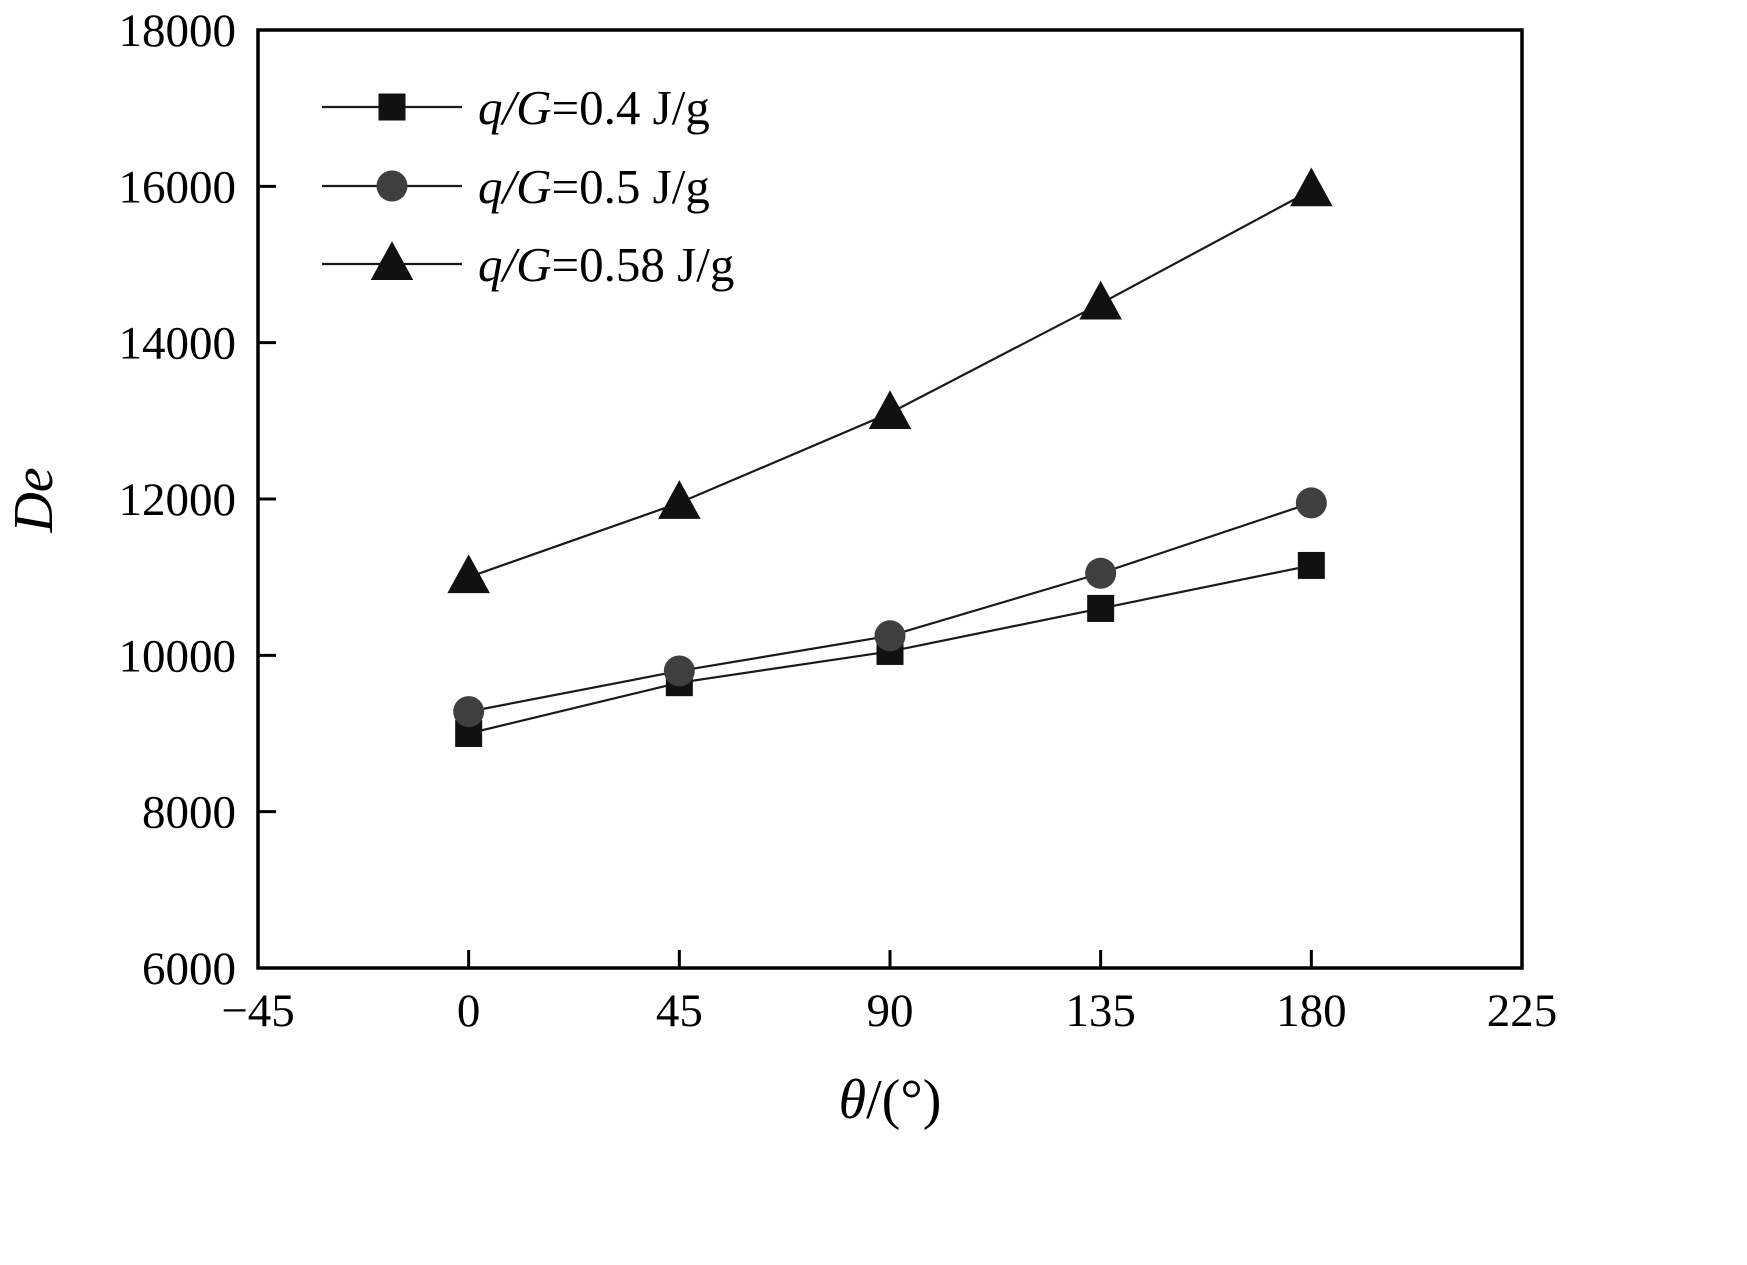 The width and height of the screenshot is (1747, 1265). I want to click on legend-entry-3: q/G=0.58 J/g, so click(528, 264).